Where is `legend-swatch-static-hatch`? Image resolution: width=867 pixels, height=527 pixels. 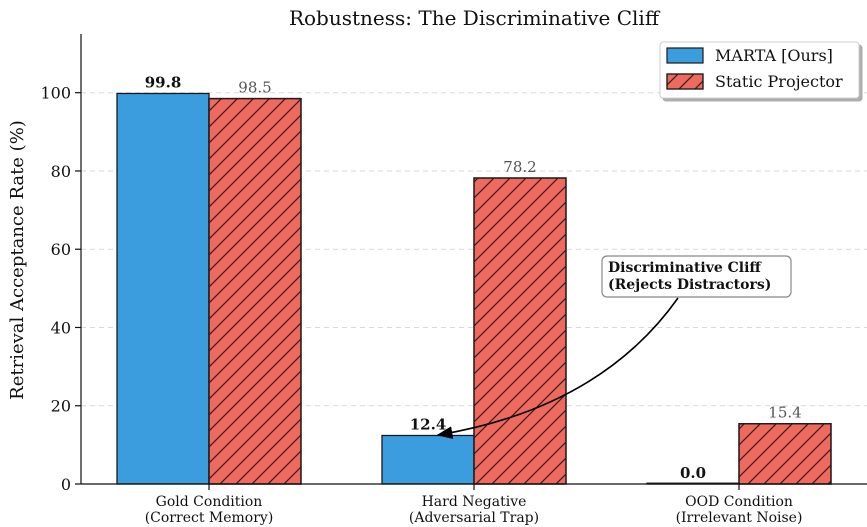
legend-swatch-static-hatch is located at coordinates (685, 81).